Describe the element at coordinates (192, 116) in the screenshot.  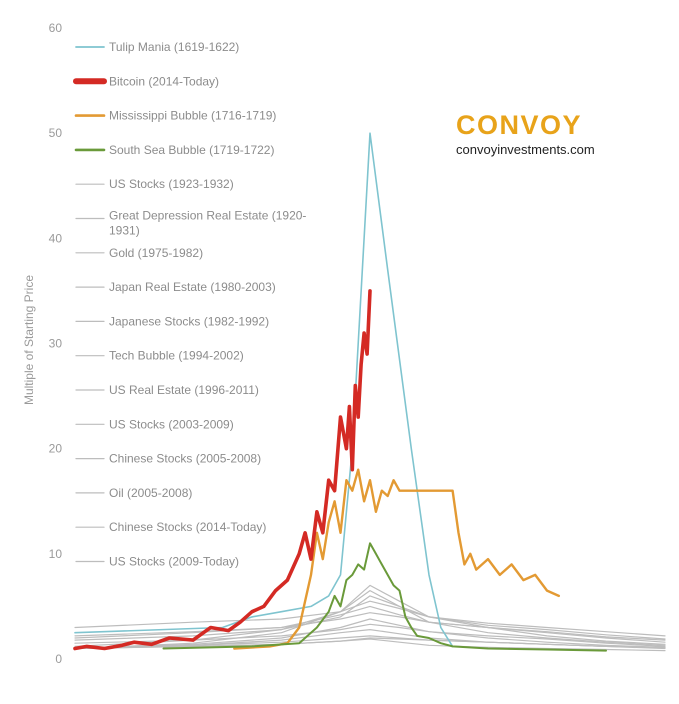
I see `legend-label: Mississippi Bubble (1716-1719)` at that location.